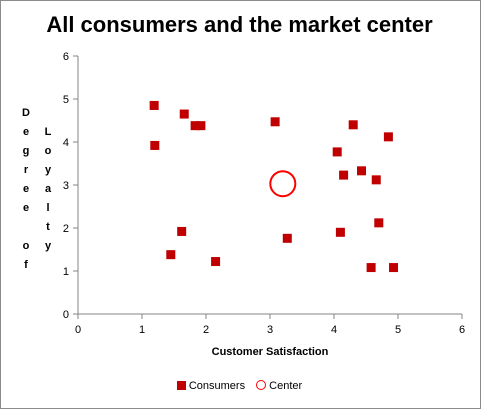  I want to click on legend-item-center: Center, so click(279, 386).